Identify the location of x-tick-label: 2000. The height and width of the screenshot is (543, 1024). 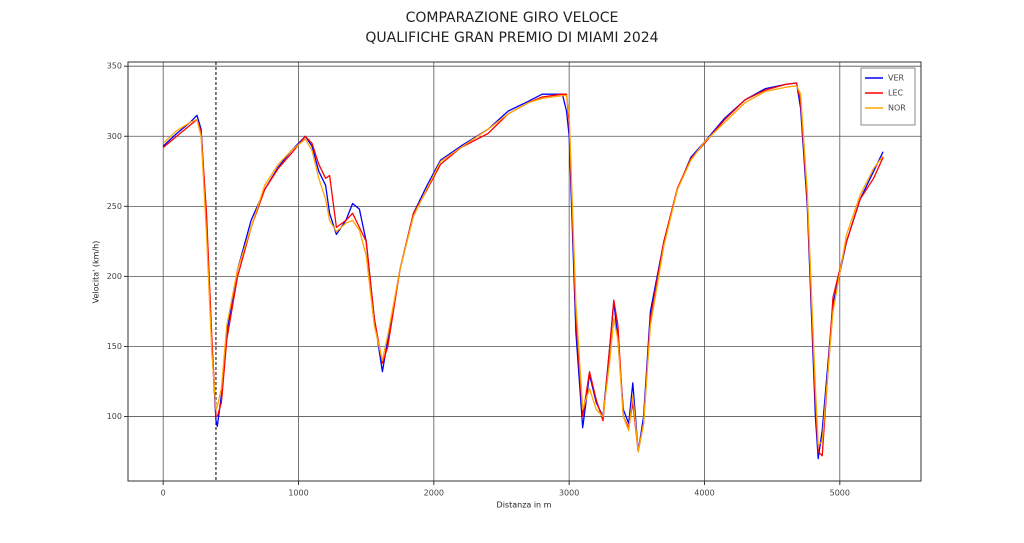
(434, 493).